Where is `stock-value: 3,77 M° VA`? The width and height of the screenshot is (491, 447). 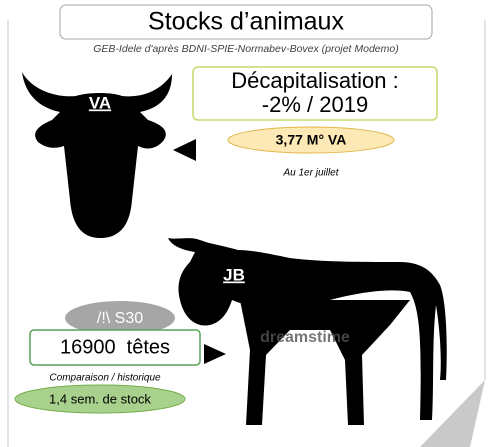
stock-value: 3,77 M° VA is located at coordinates (311, 140).